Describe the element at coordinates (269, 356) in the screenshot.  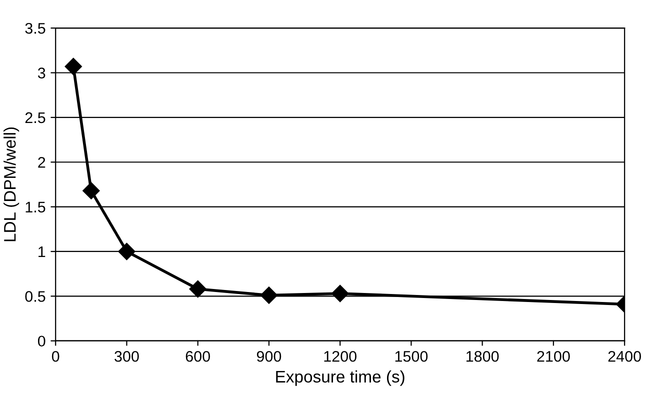
I see `x-tick-label: 900` at that location.